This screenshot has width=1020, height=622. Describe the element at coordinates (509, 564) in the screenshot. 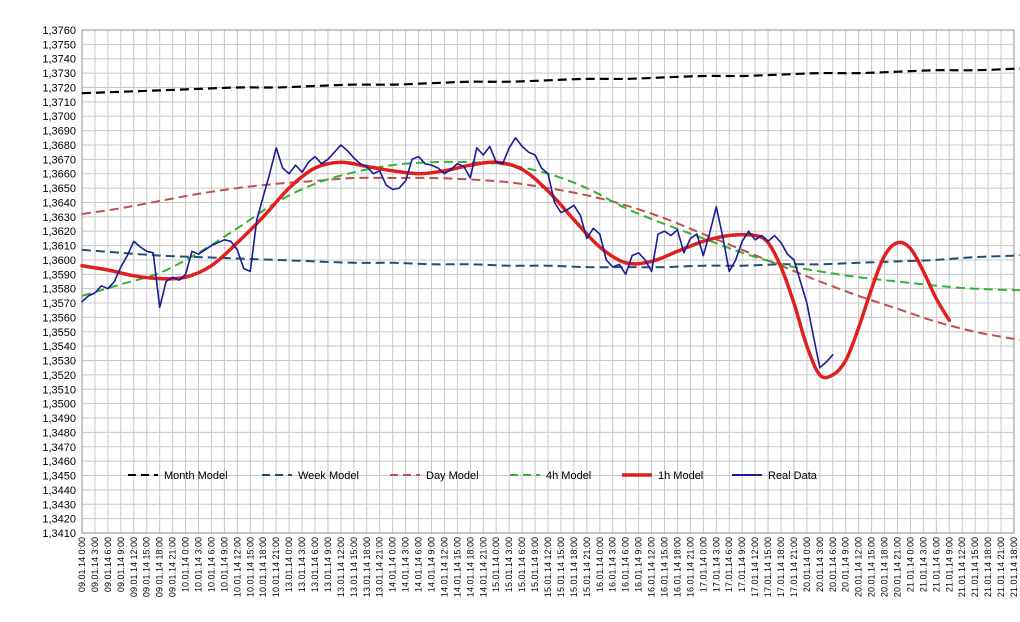

I see `x-tick-label: 15.01.14 3:00` at that location.